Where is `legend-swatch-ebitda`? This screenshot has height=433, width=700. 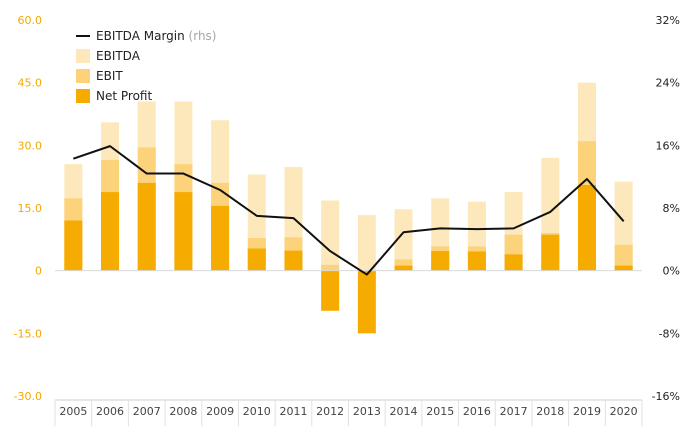 legend-swatch-ebitda is located at coordinates (83, 56).